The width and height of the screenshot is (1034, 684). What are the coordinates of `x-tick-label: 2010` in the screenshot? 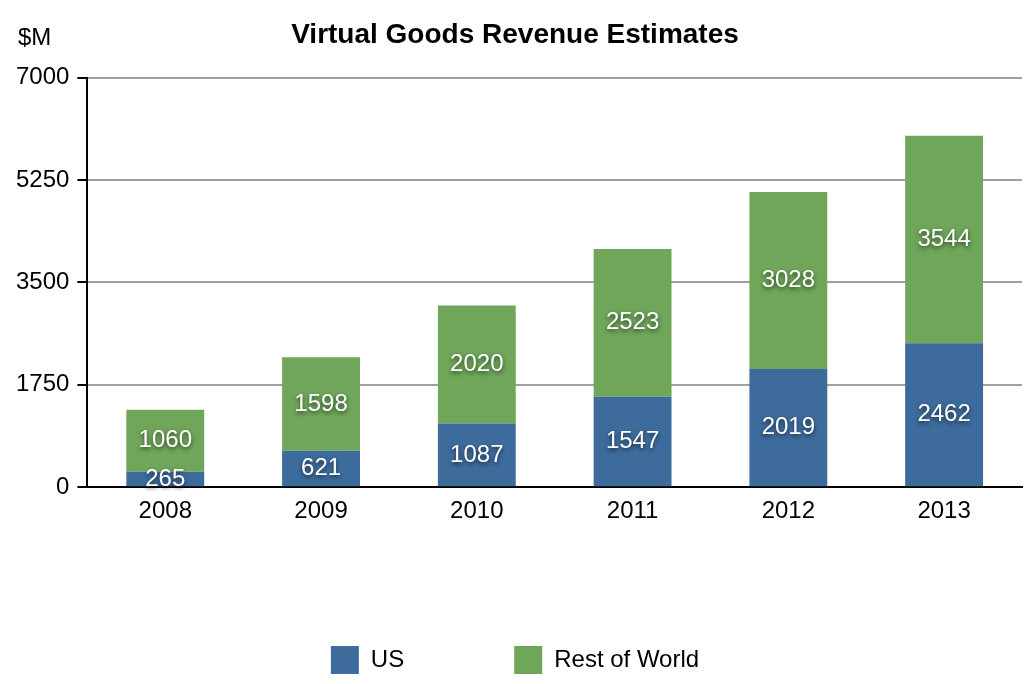 It's located at (477, 510).